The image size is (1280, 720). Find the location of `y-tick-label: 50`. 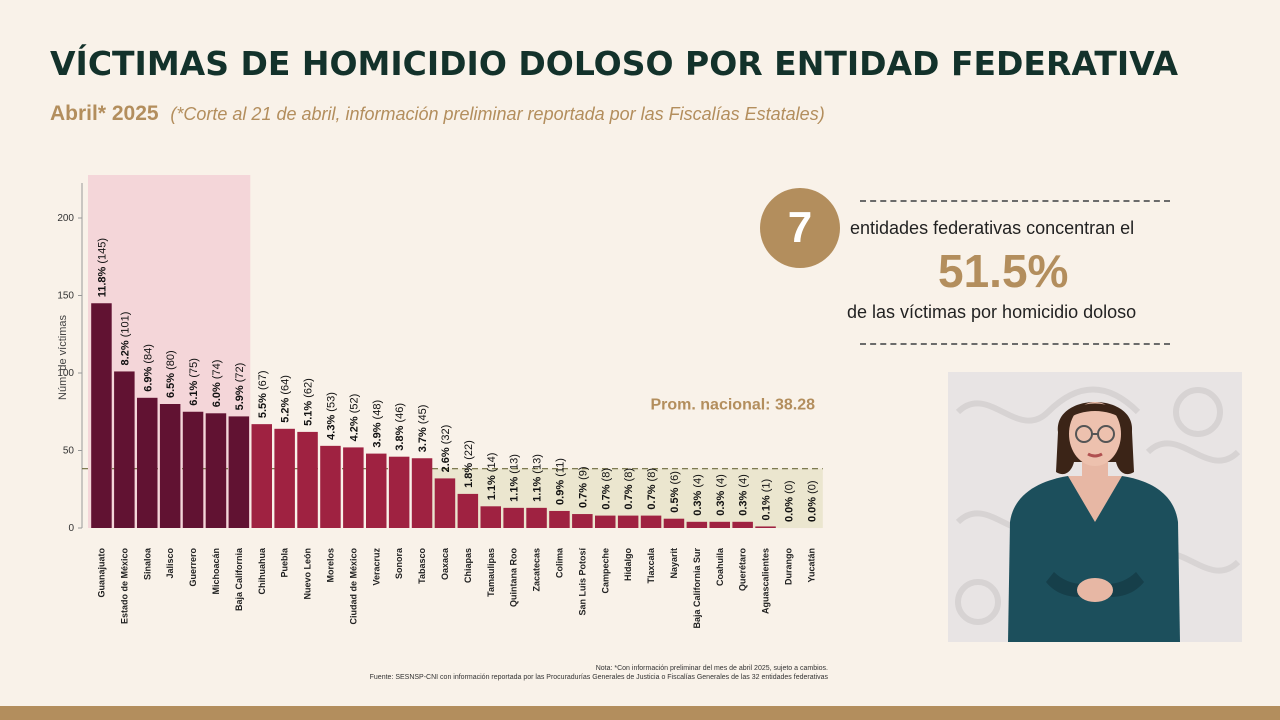

y-tick-label: 50 is located at coordinates (69, 451).